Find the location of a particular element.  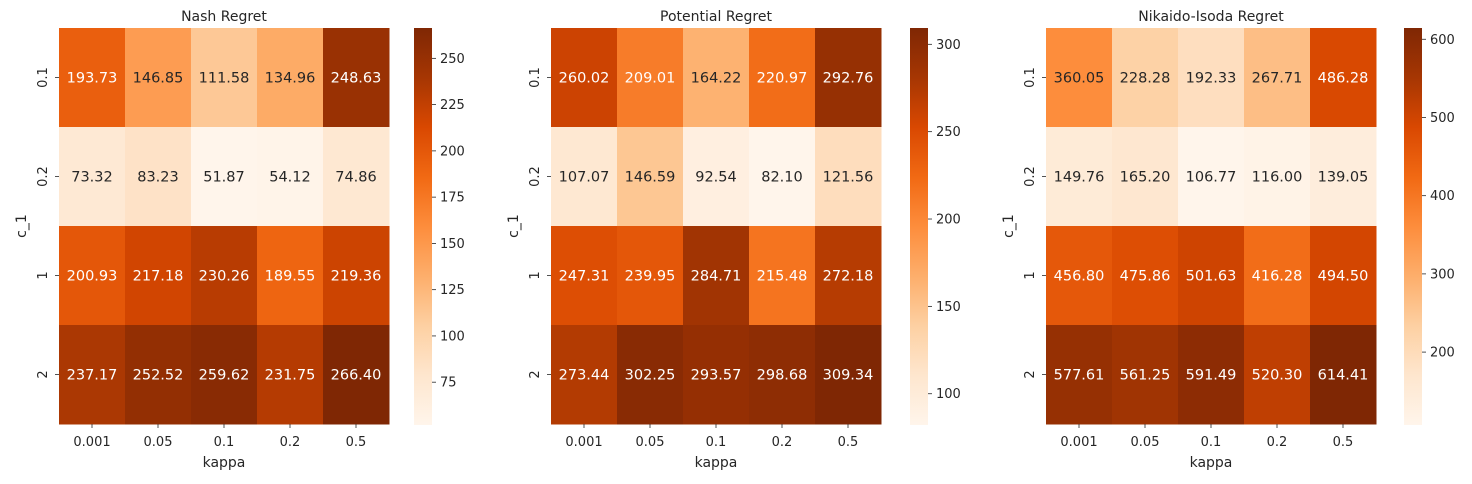

cell-value-label: 273.44 is located at coordinates (584, 376).